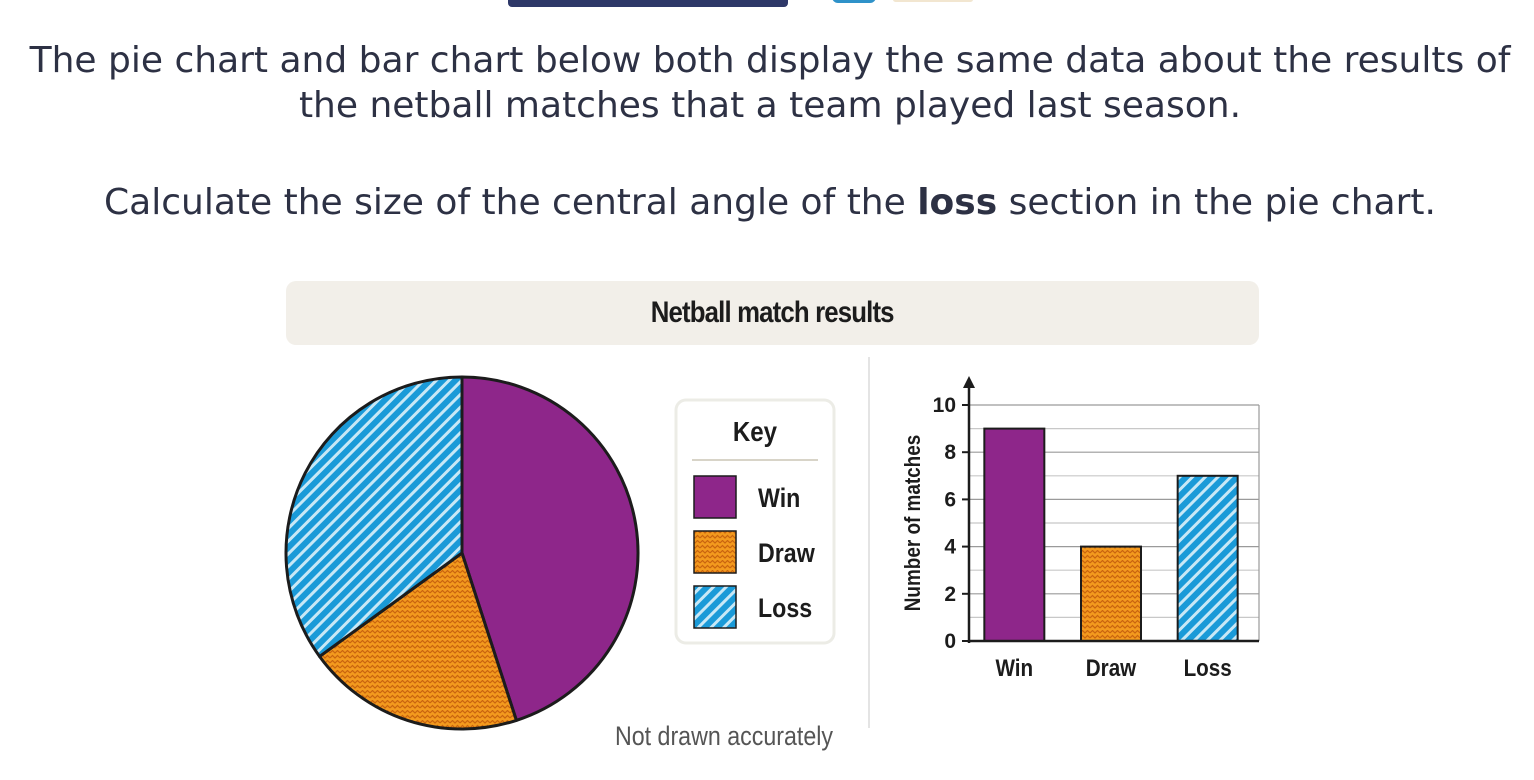  What do you see at coordinates (755, 521) in the screenshot?
I see `legend: Key Win Draw Loss` at bounding box center [755, 521].